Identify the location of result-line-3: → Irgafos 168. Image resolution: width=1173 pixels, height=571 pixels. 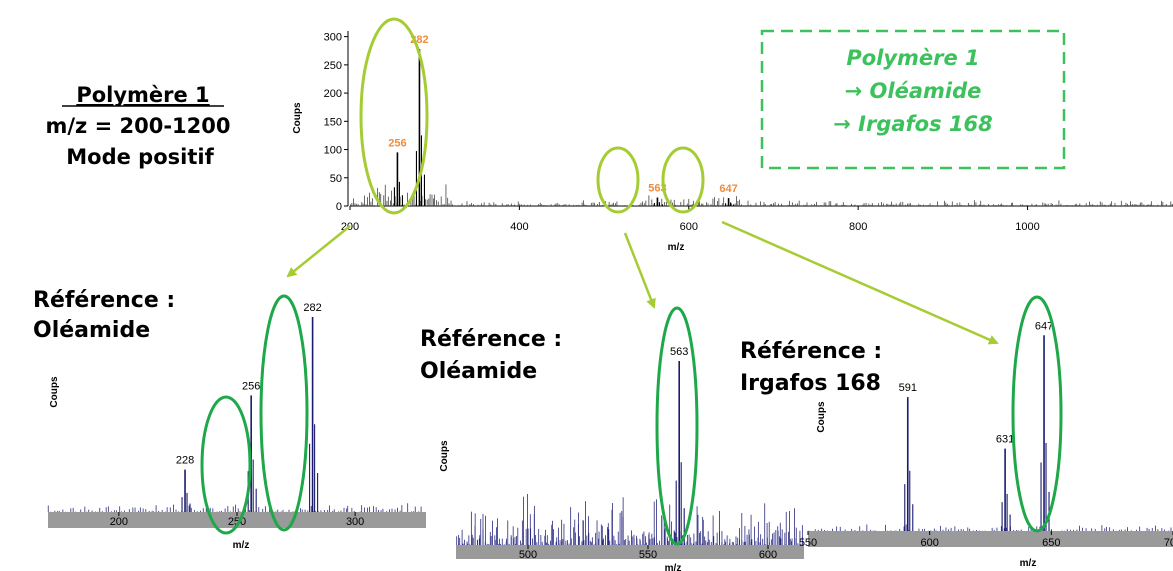
(913, 124).